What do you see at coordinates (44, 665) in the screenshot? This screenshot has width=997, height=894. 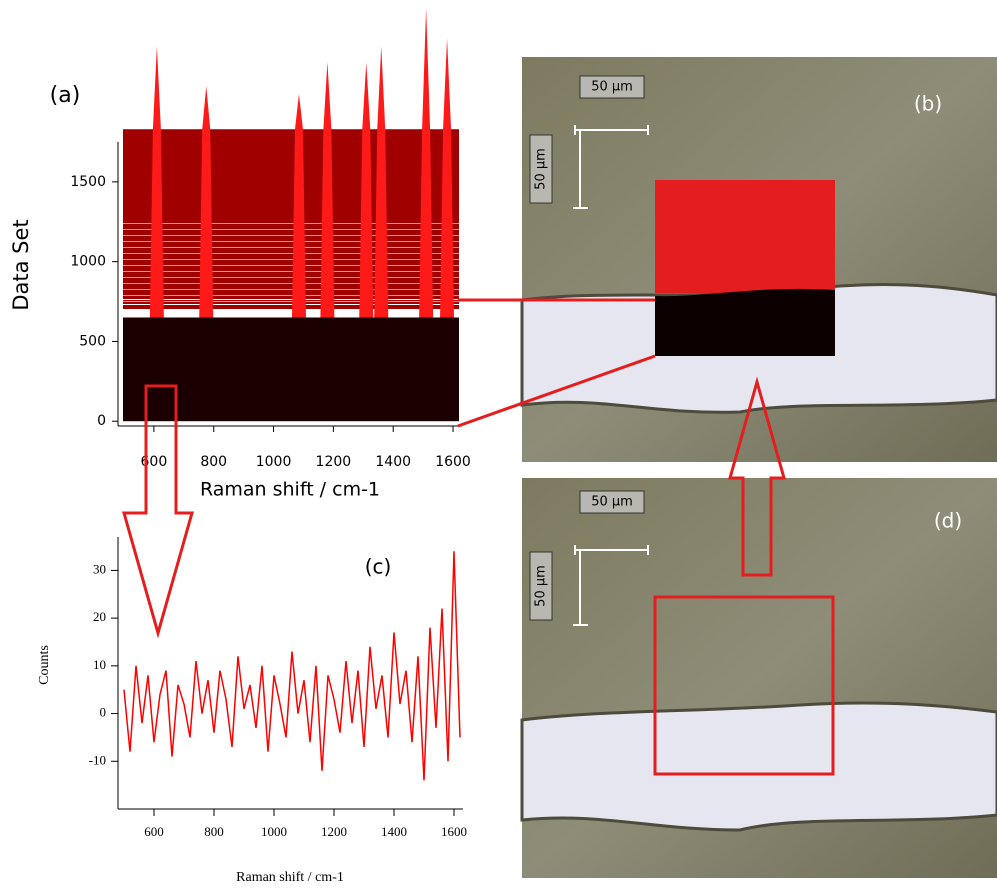 I see `y-axis-label: Counts` at bounding box center [44, 665].